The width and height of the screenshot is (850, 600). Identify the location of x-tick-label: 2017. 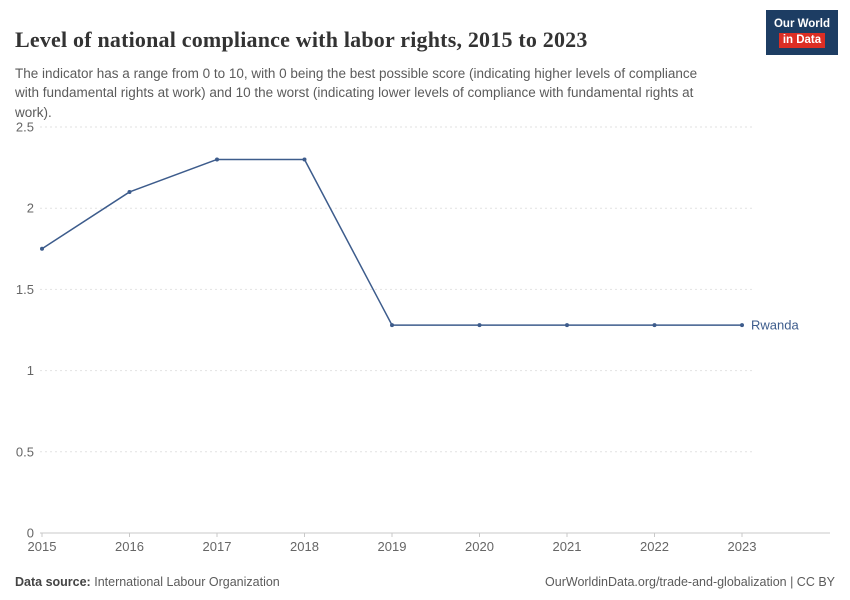
(217, 546).